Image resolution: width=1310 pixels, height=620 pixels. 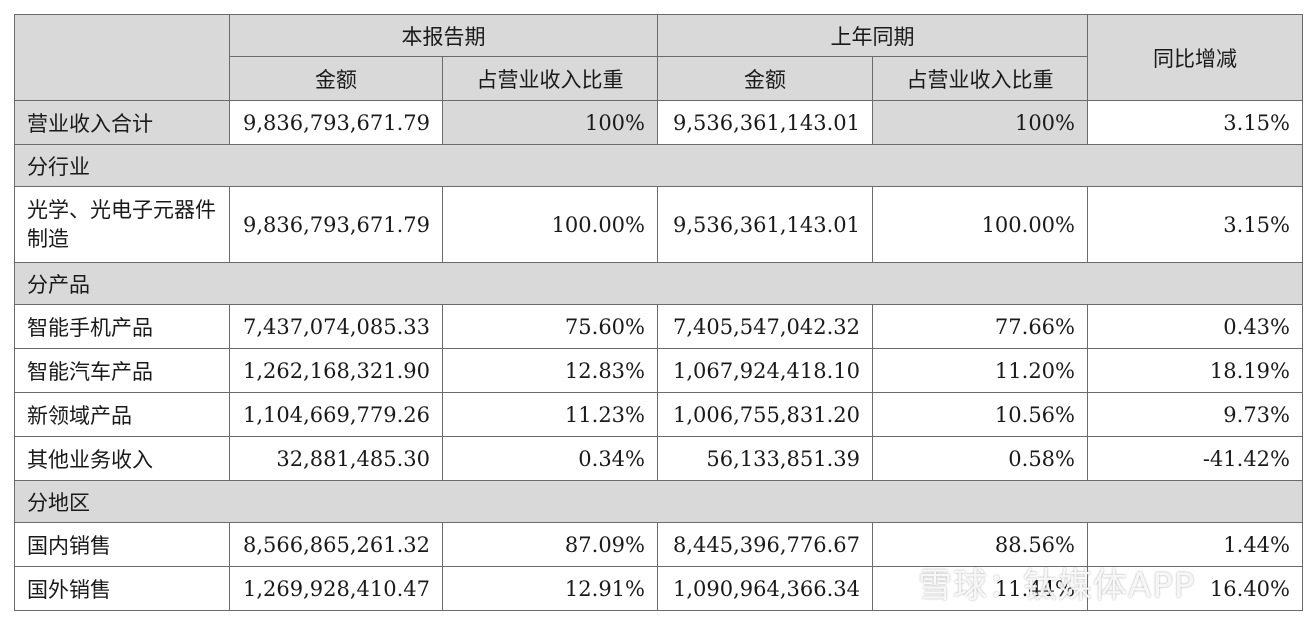 What do you see at coordinates (765, 326) in the screenshot?
I see `prev-amount-cell: 7,405,547,042.32` at bounding box center [765, 326].